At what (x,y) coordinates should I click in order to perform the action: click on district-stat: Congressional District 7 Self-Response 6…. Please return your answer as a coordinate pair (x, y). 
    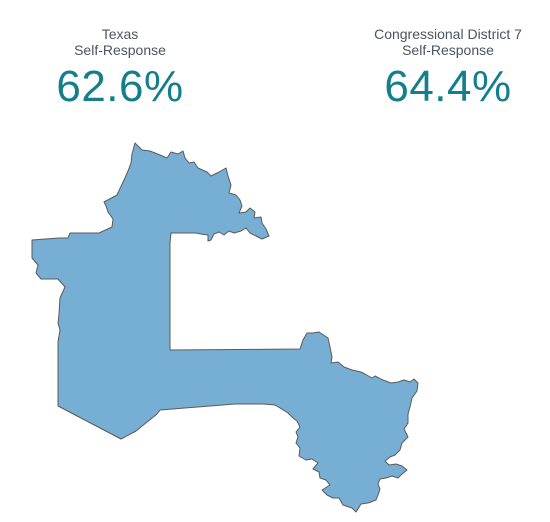
    Looking at the image, I should click on (444, 68).